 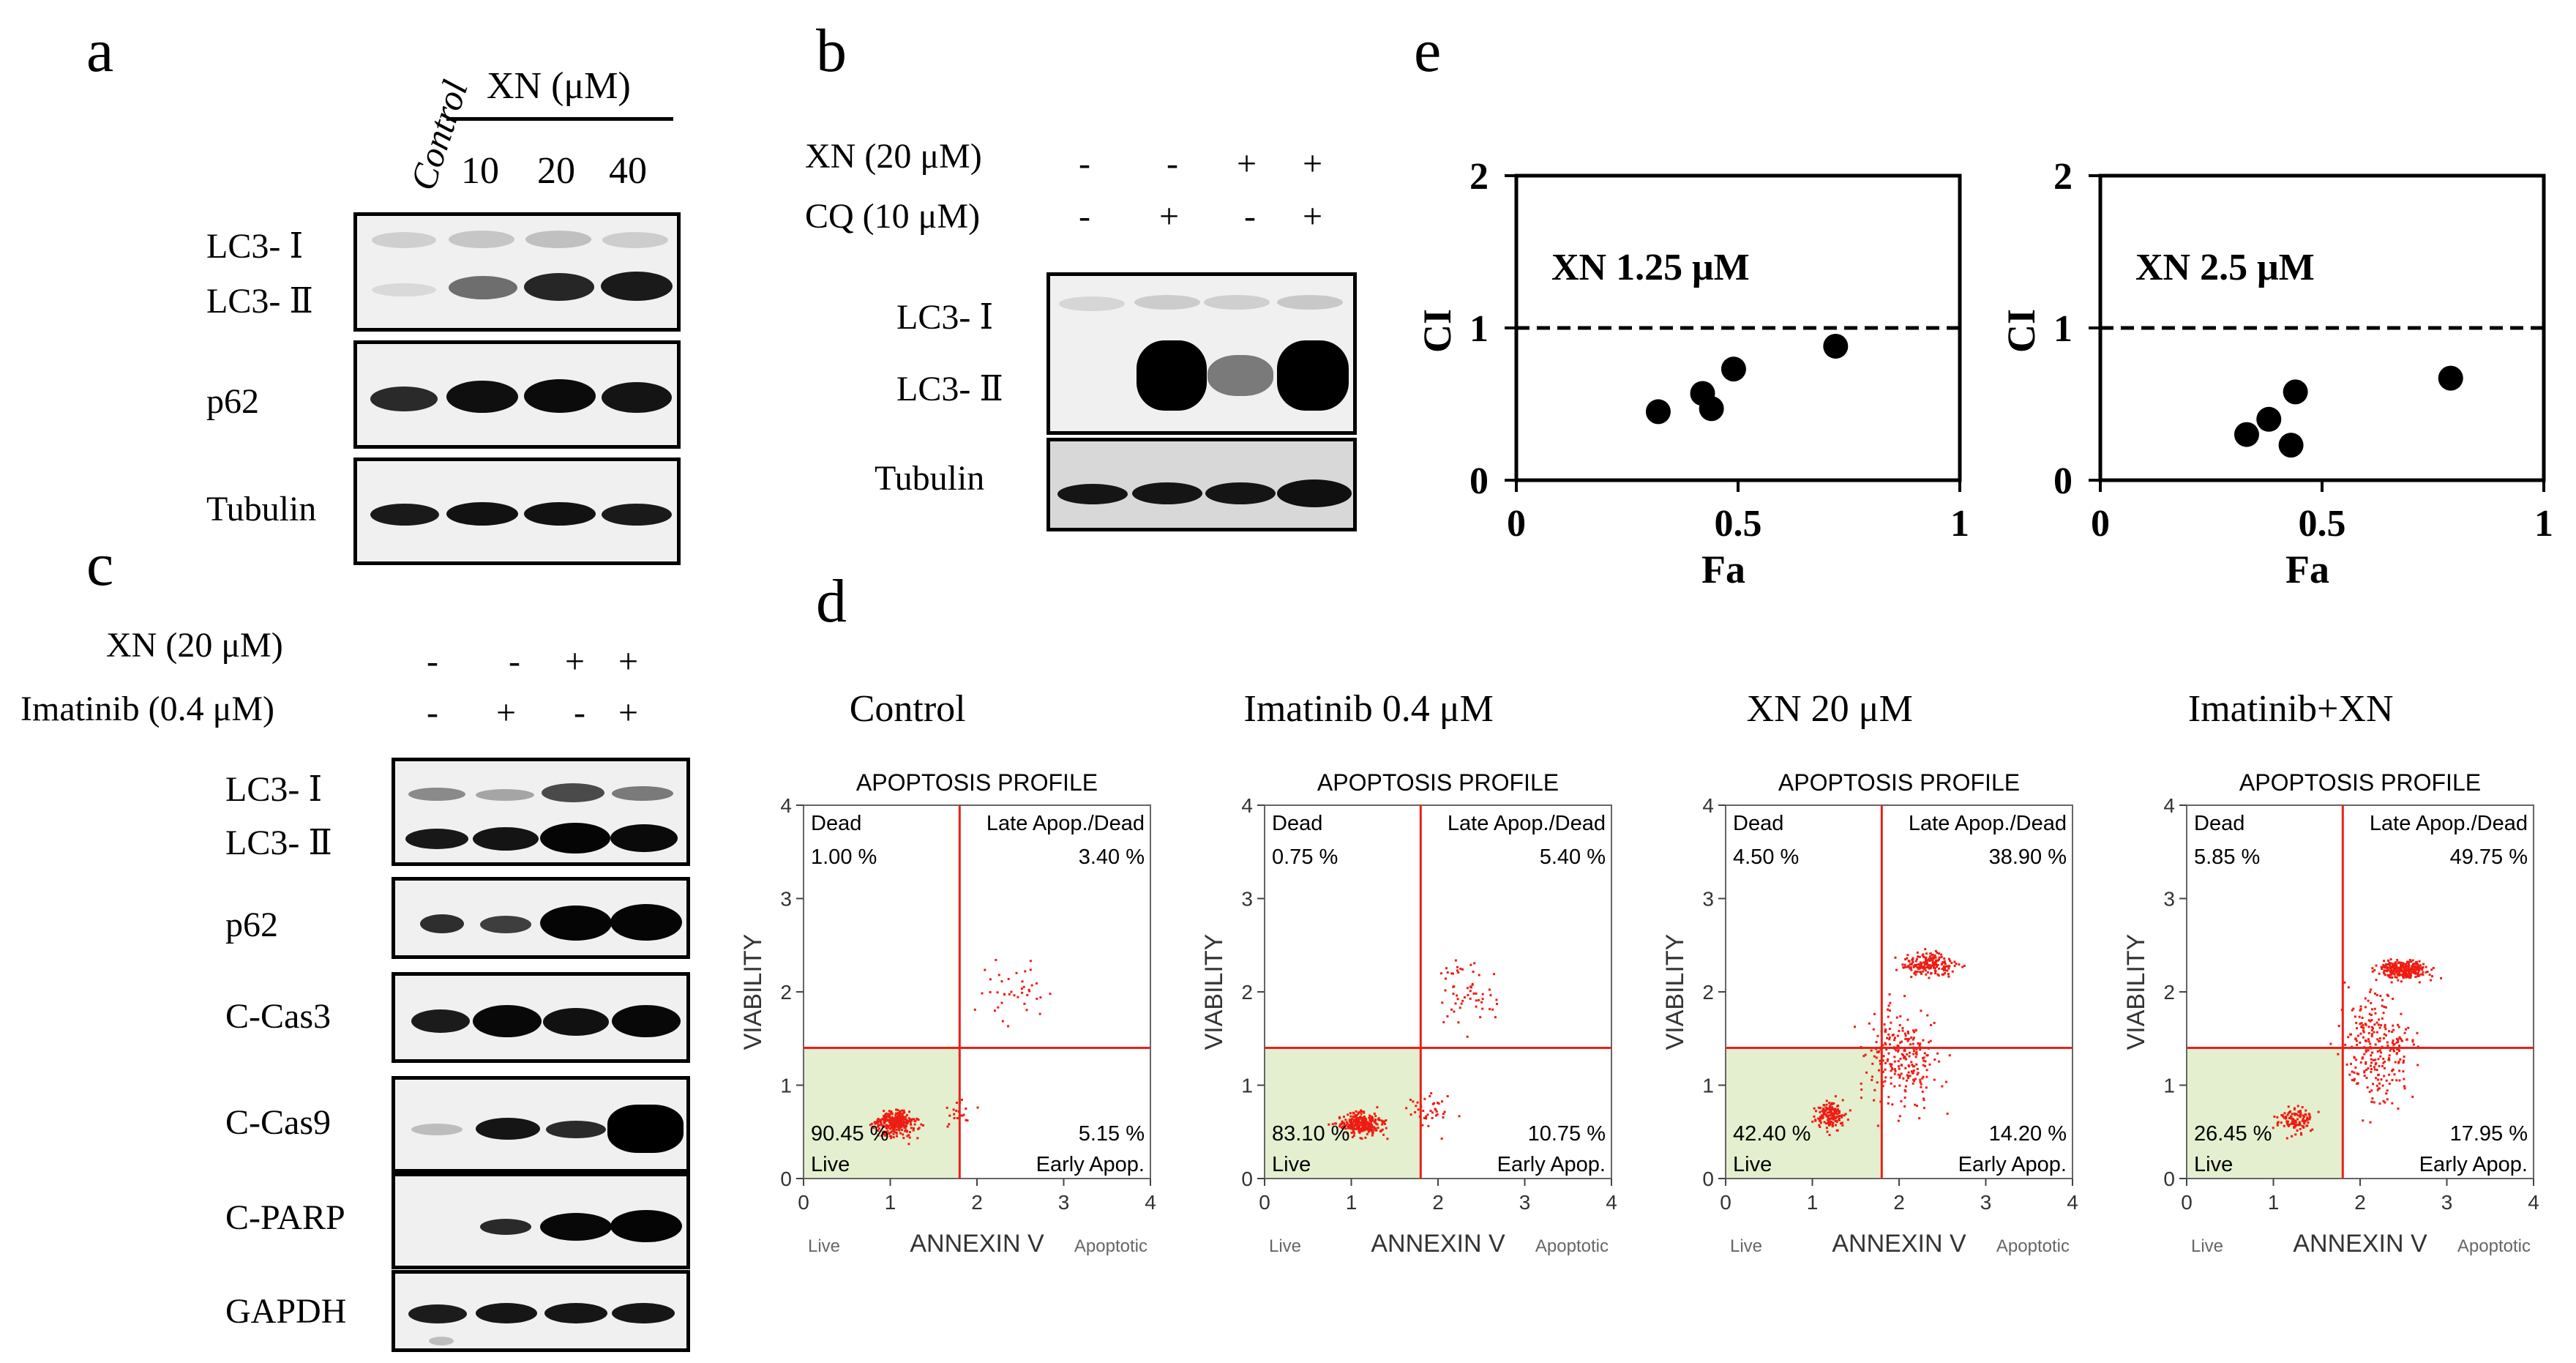 What do you see at coordinates (1437, 331) in the screenshot?
I see `ci-y-axis-label: CI` at bounding box center [1437, 331].